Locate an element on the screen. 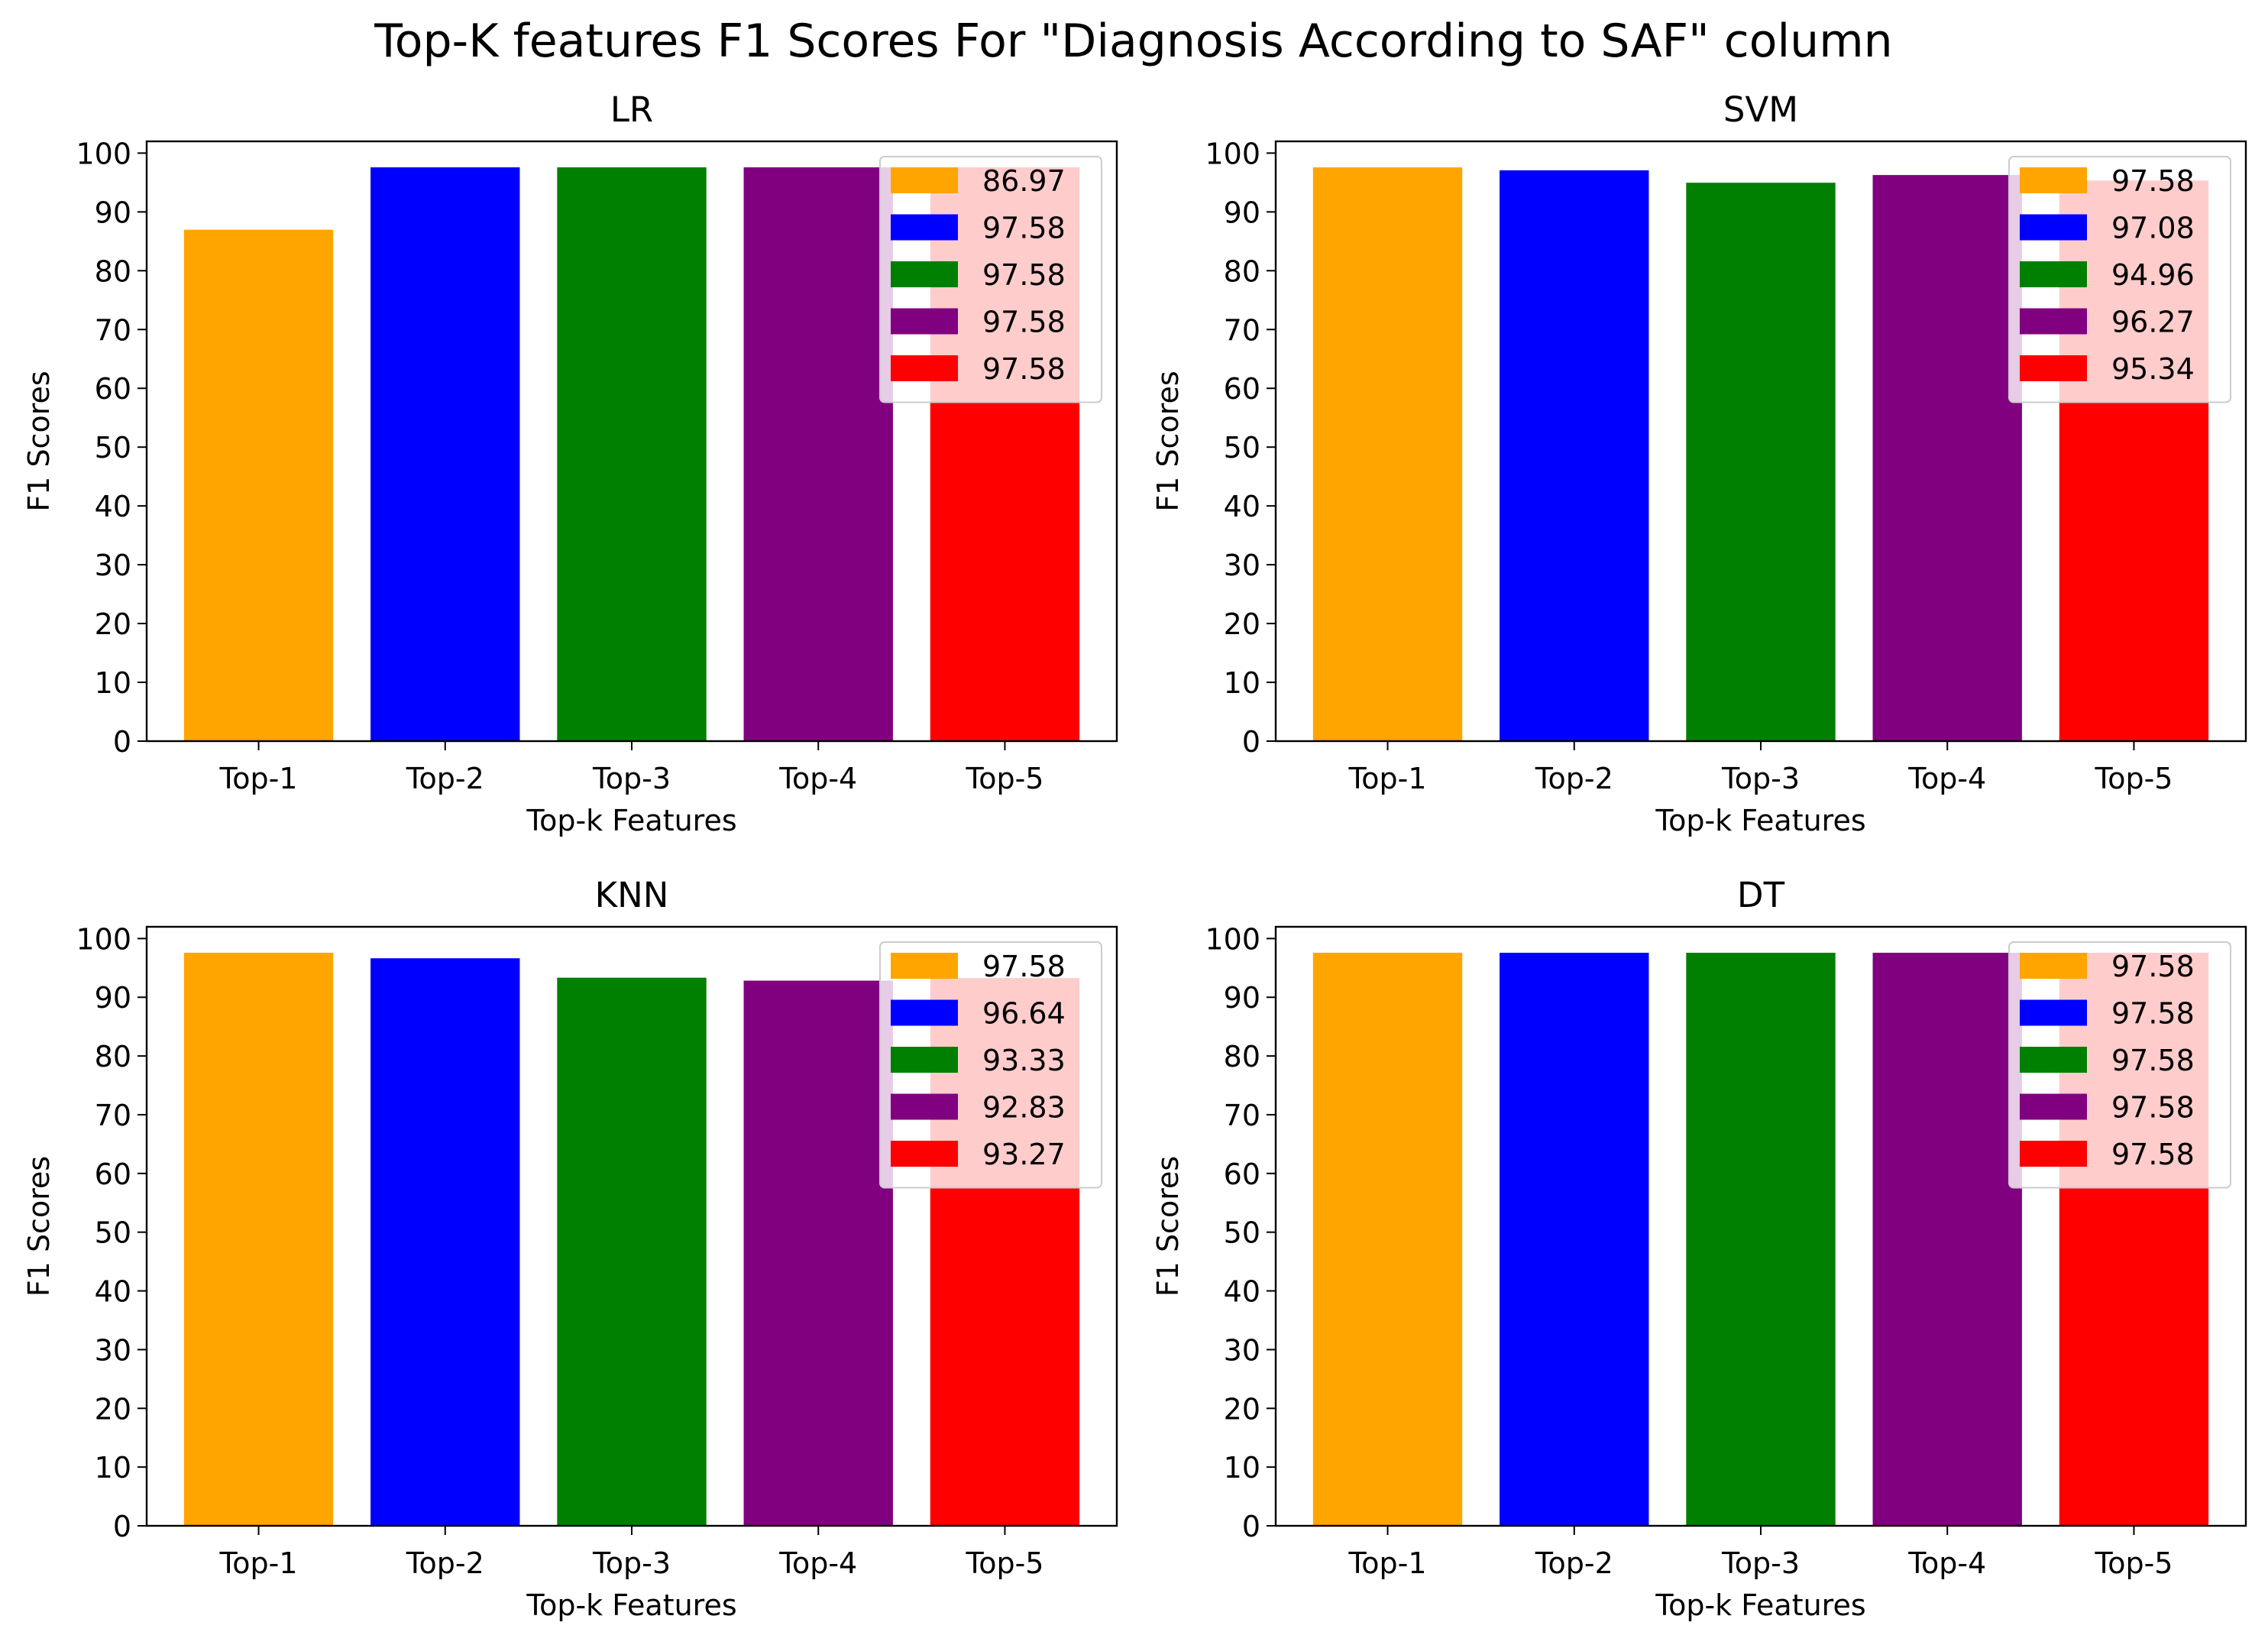  legend: 97.58 97.58 97.58 97.58 97.58 is located at coordinates (2119, 1065).